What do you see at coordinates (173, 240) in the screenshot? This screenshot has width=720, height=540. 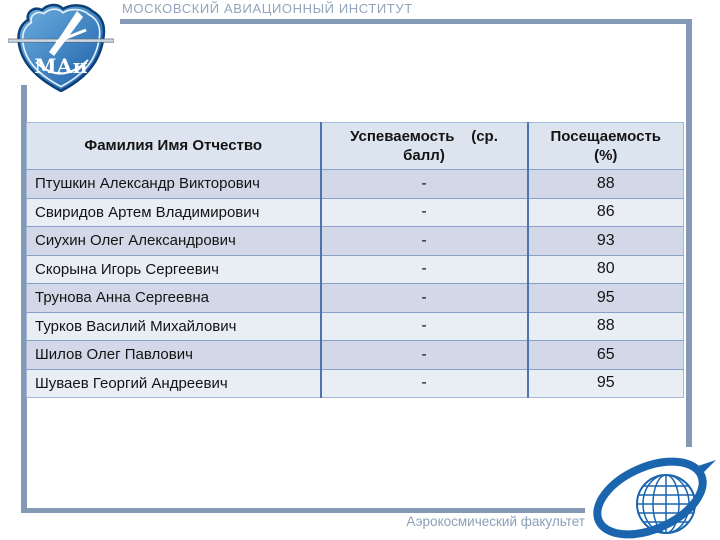 I see `student-name: Сиухин Олег Александрович` at bounding box center [173, 240].